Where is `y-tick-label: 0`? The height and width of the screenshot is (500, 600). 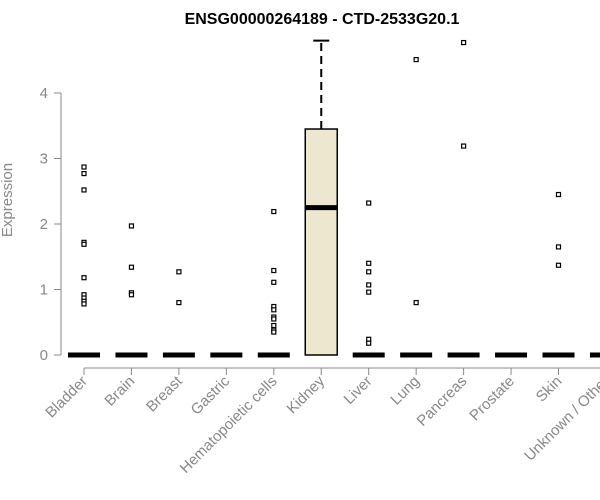 y-tick-label: 0 is located at coordinates (44, 355).